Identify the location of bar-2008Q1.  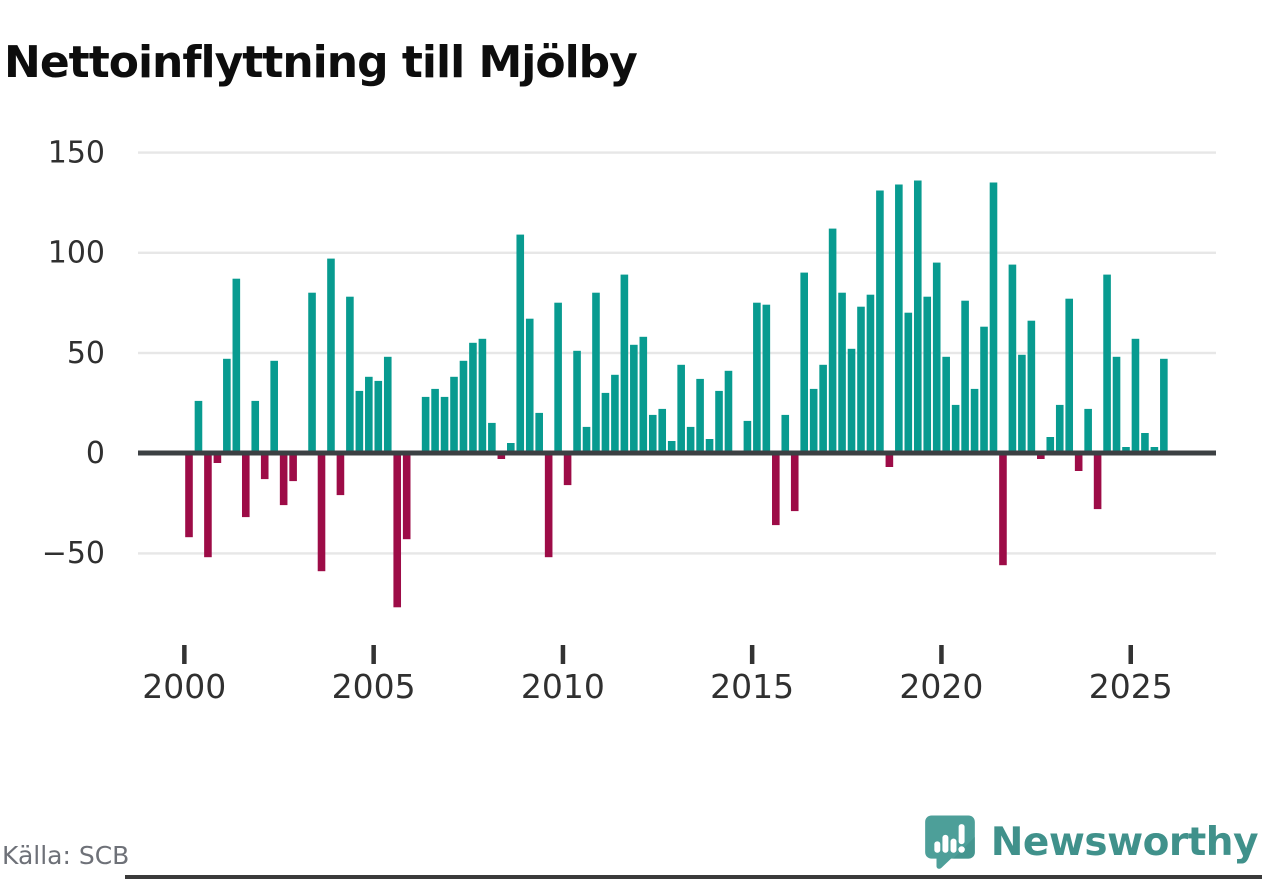
(492, 437).